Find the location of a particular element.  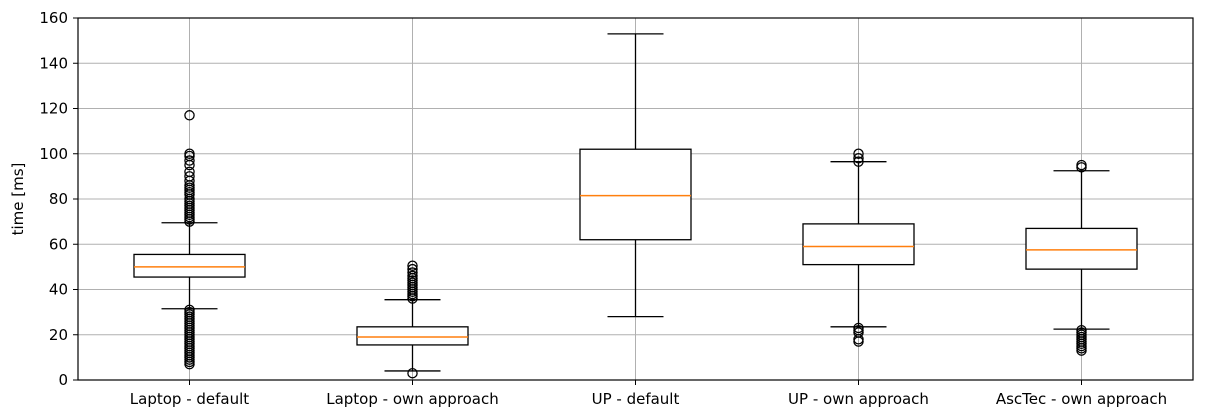

y-tick-label: 0 is located at coordinates (63, 380).